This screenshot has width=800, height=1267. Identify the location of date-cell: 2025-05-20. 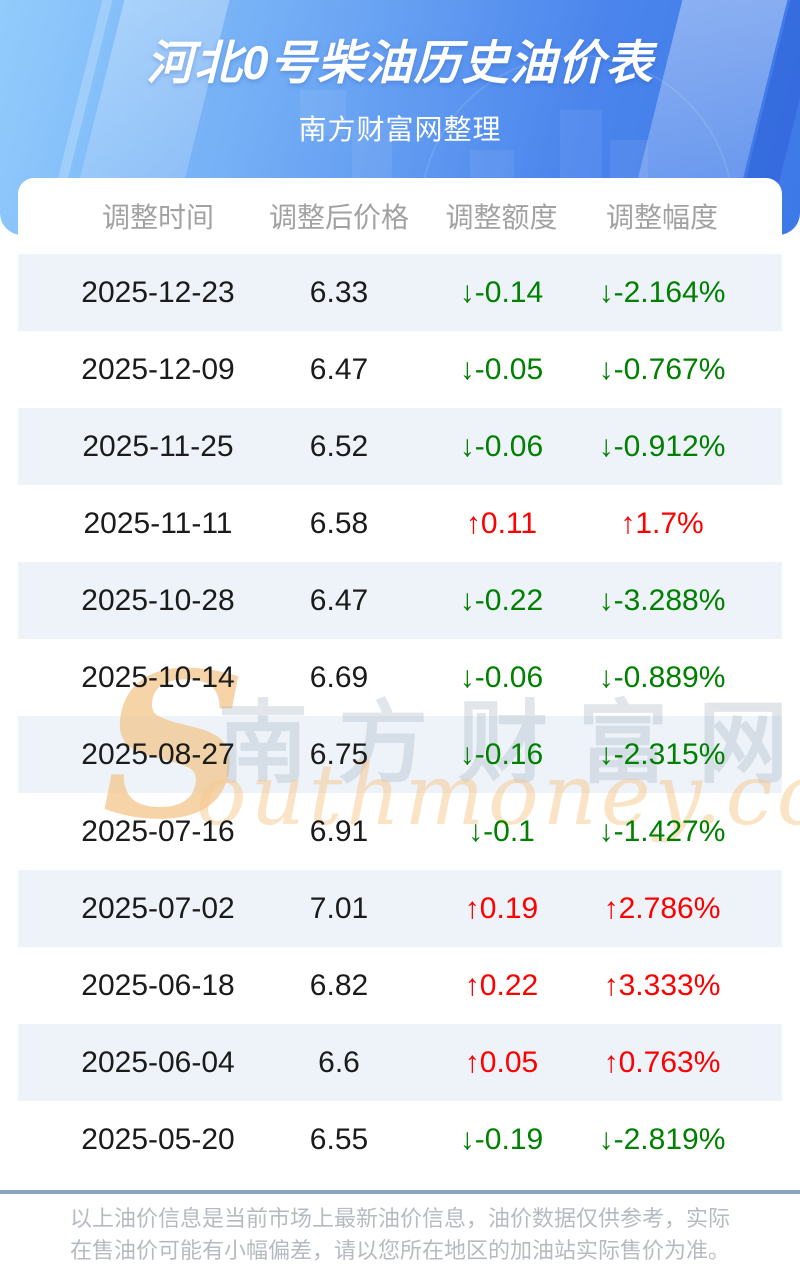
(158, 1139).